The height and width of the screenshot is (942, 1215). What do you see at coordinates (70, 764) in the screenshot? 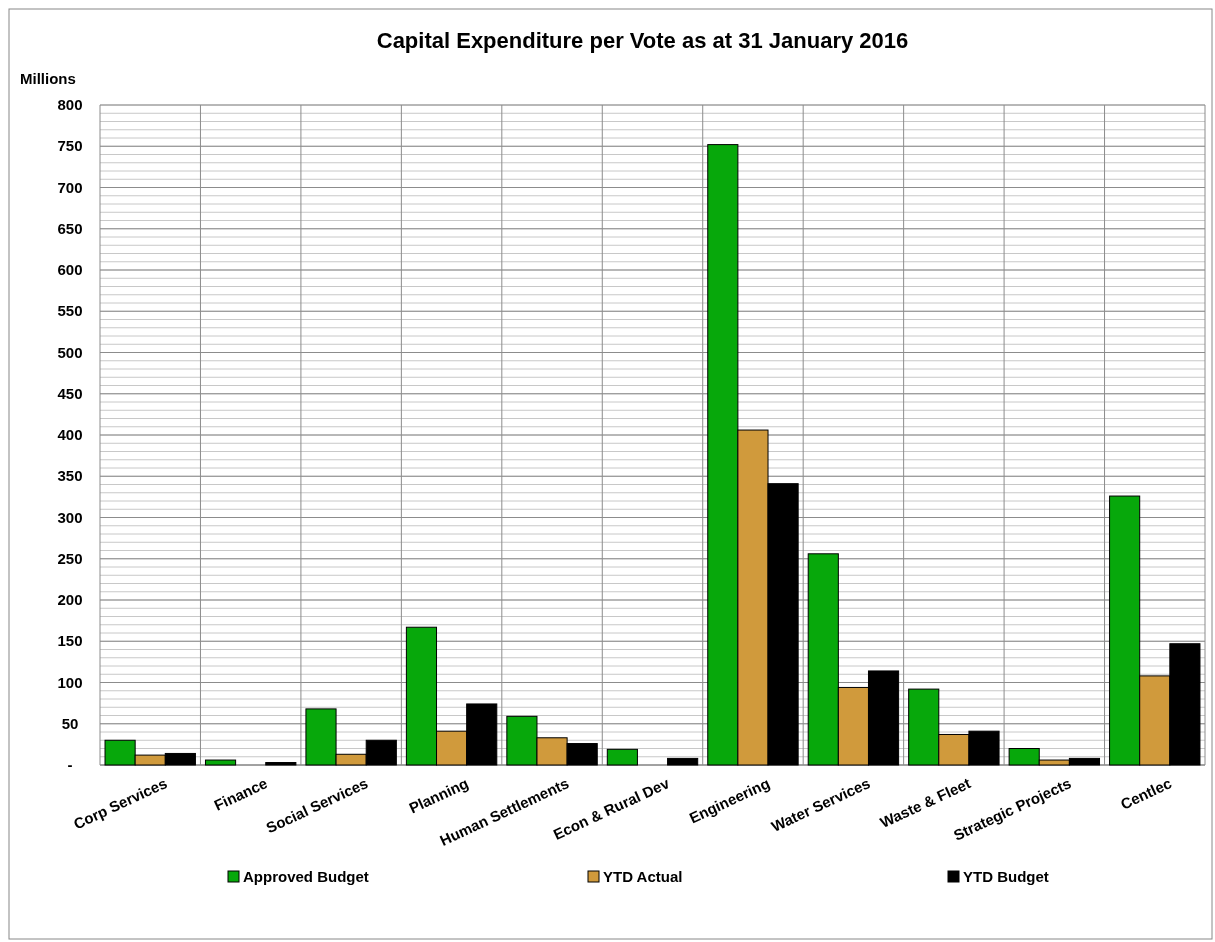
I see `y-tick-label: -` at bounding box center [70, 764].